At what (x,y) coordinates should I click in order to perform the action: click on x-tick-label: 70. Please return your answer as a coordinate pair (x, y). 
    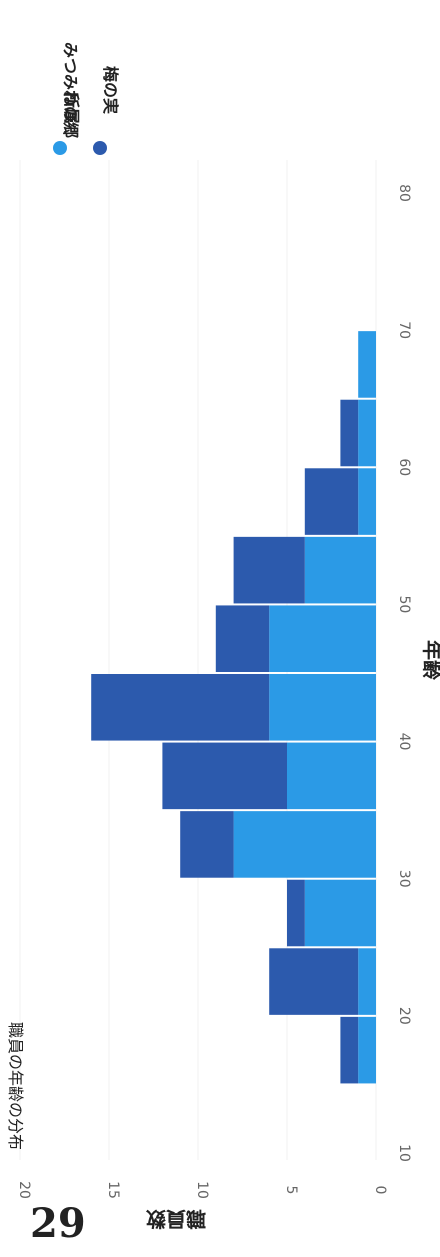
    Looking at the image, I should click on (404, 330).